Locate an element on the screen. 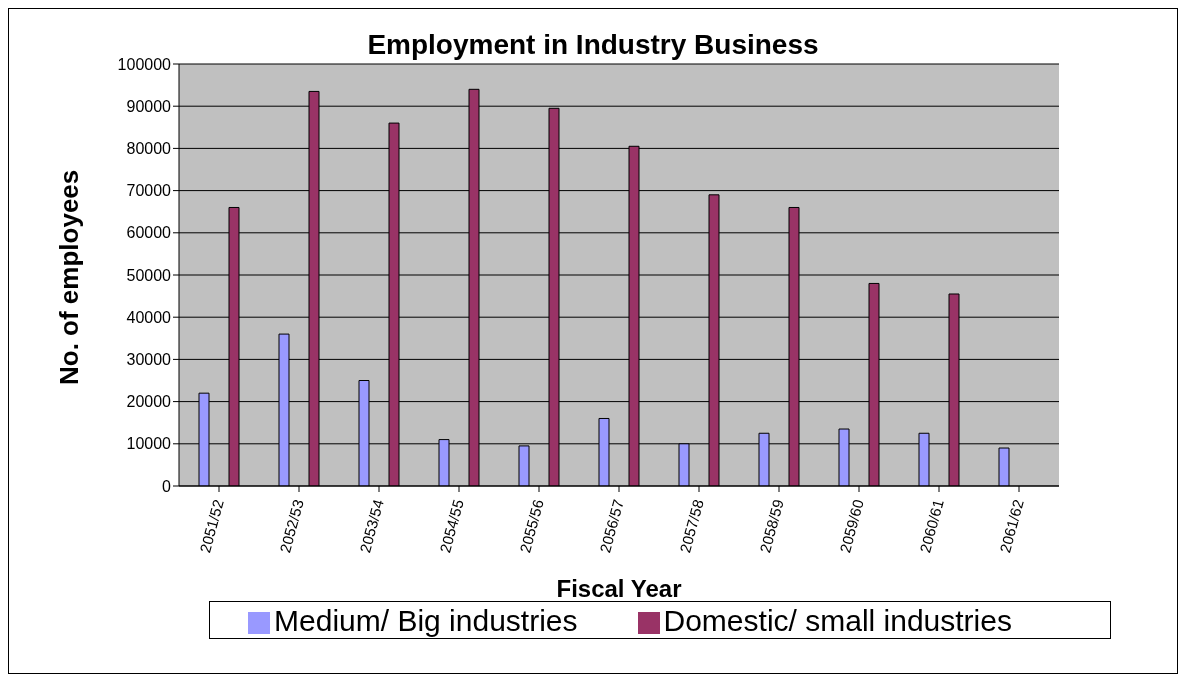 The width and height of the screenshot is (1188, 684). x-tick-label: 2060/61 is located at coordinates (931, 526).